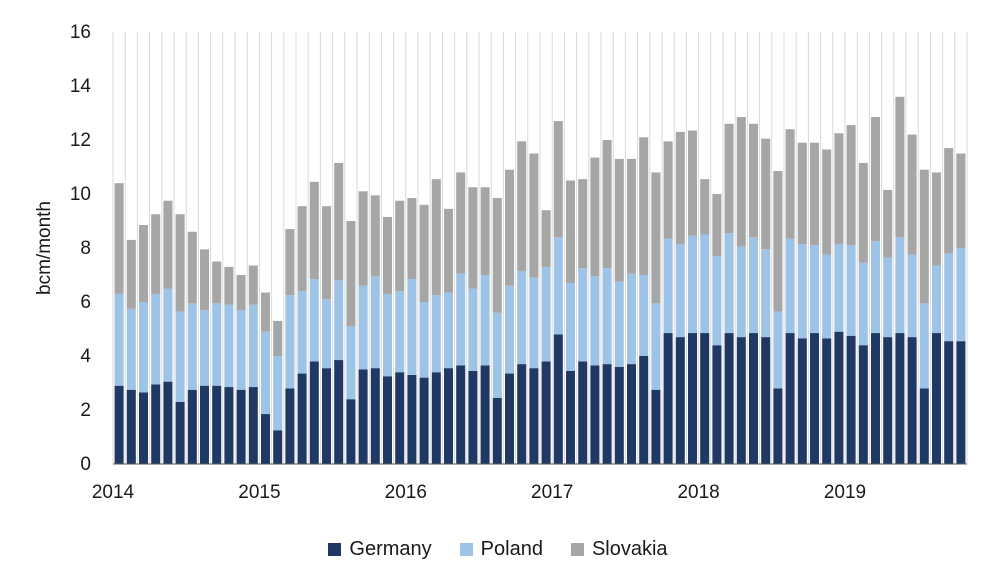 This screenshot has width=996, height=586. What do you see at coordinates (845, 492) in the screenshot?
I see `x-tick-label: 2019` at bounding box center [845, 492].